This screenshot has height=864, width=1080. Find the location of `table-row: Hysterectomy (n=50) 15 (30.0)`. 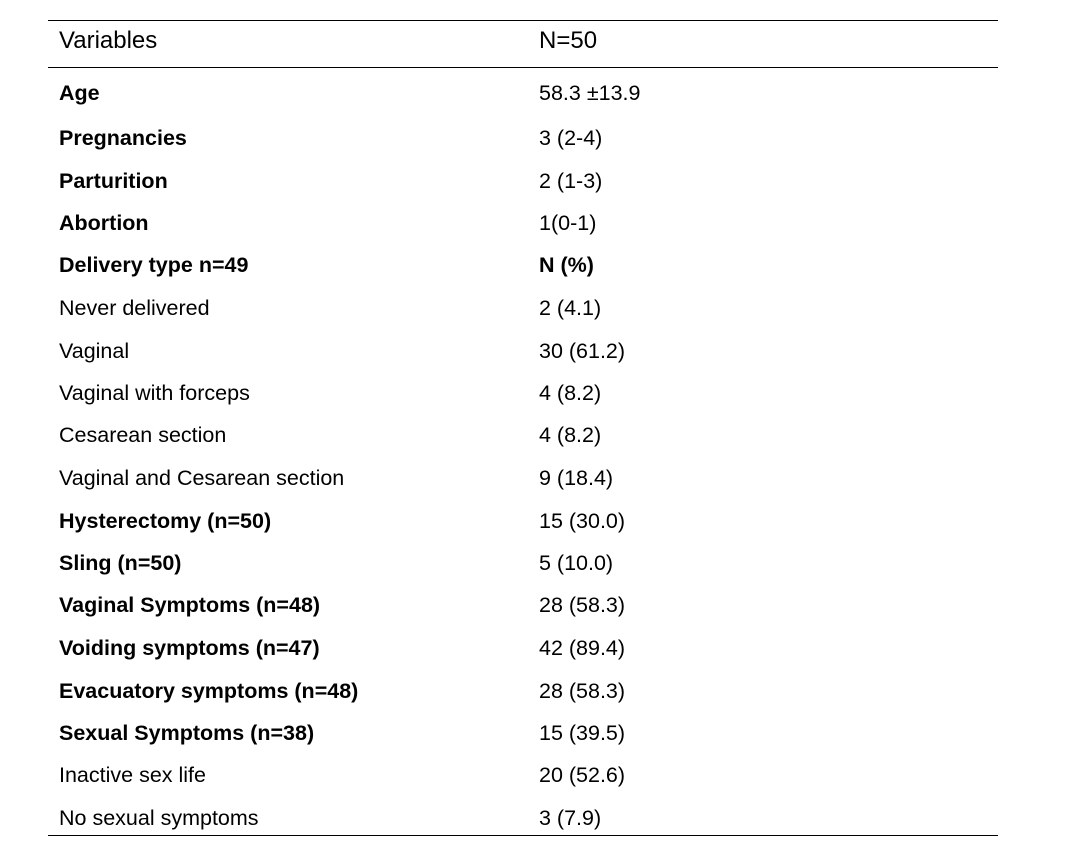

table-row: Hysterectomy (n=50) 15 (30.0) is located at coordinates (523, 526).